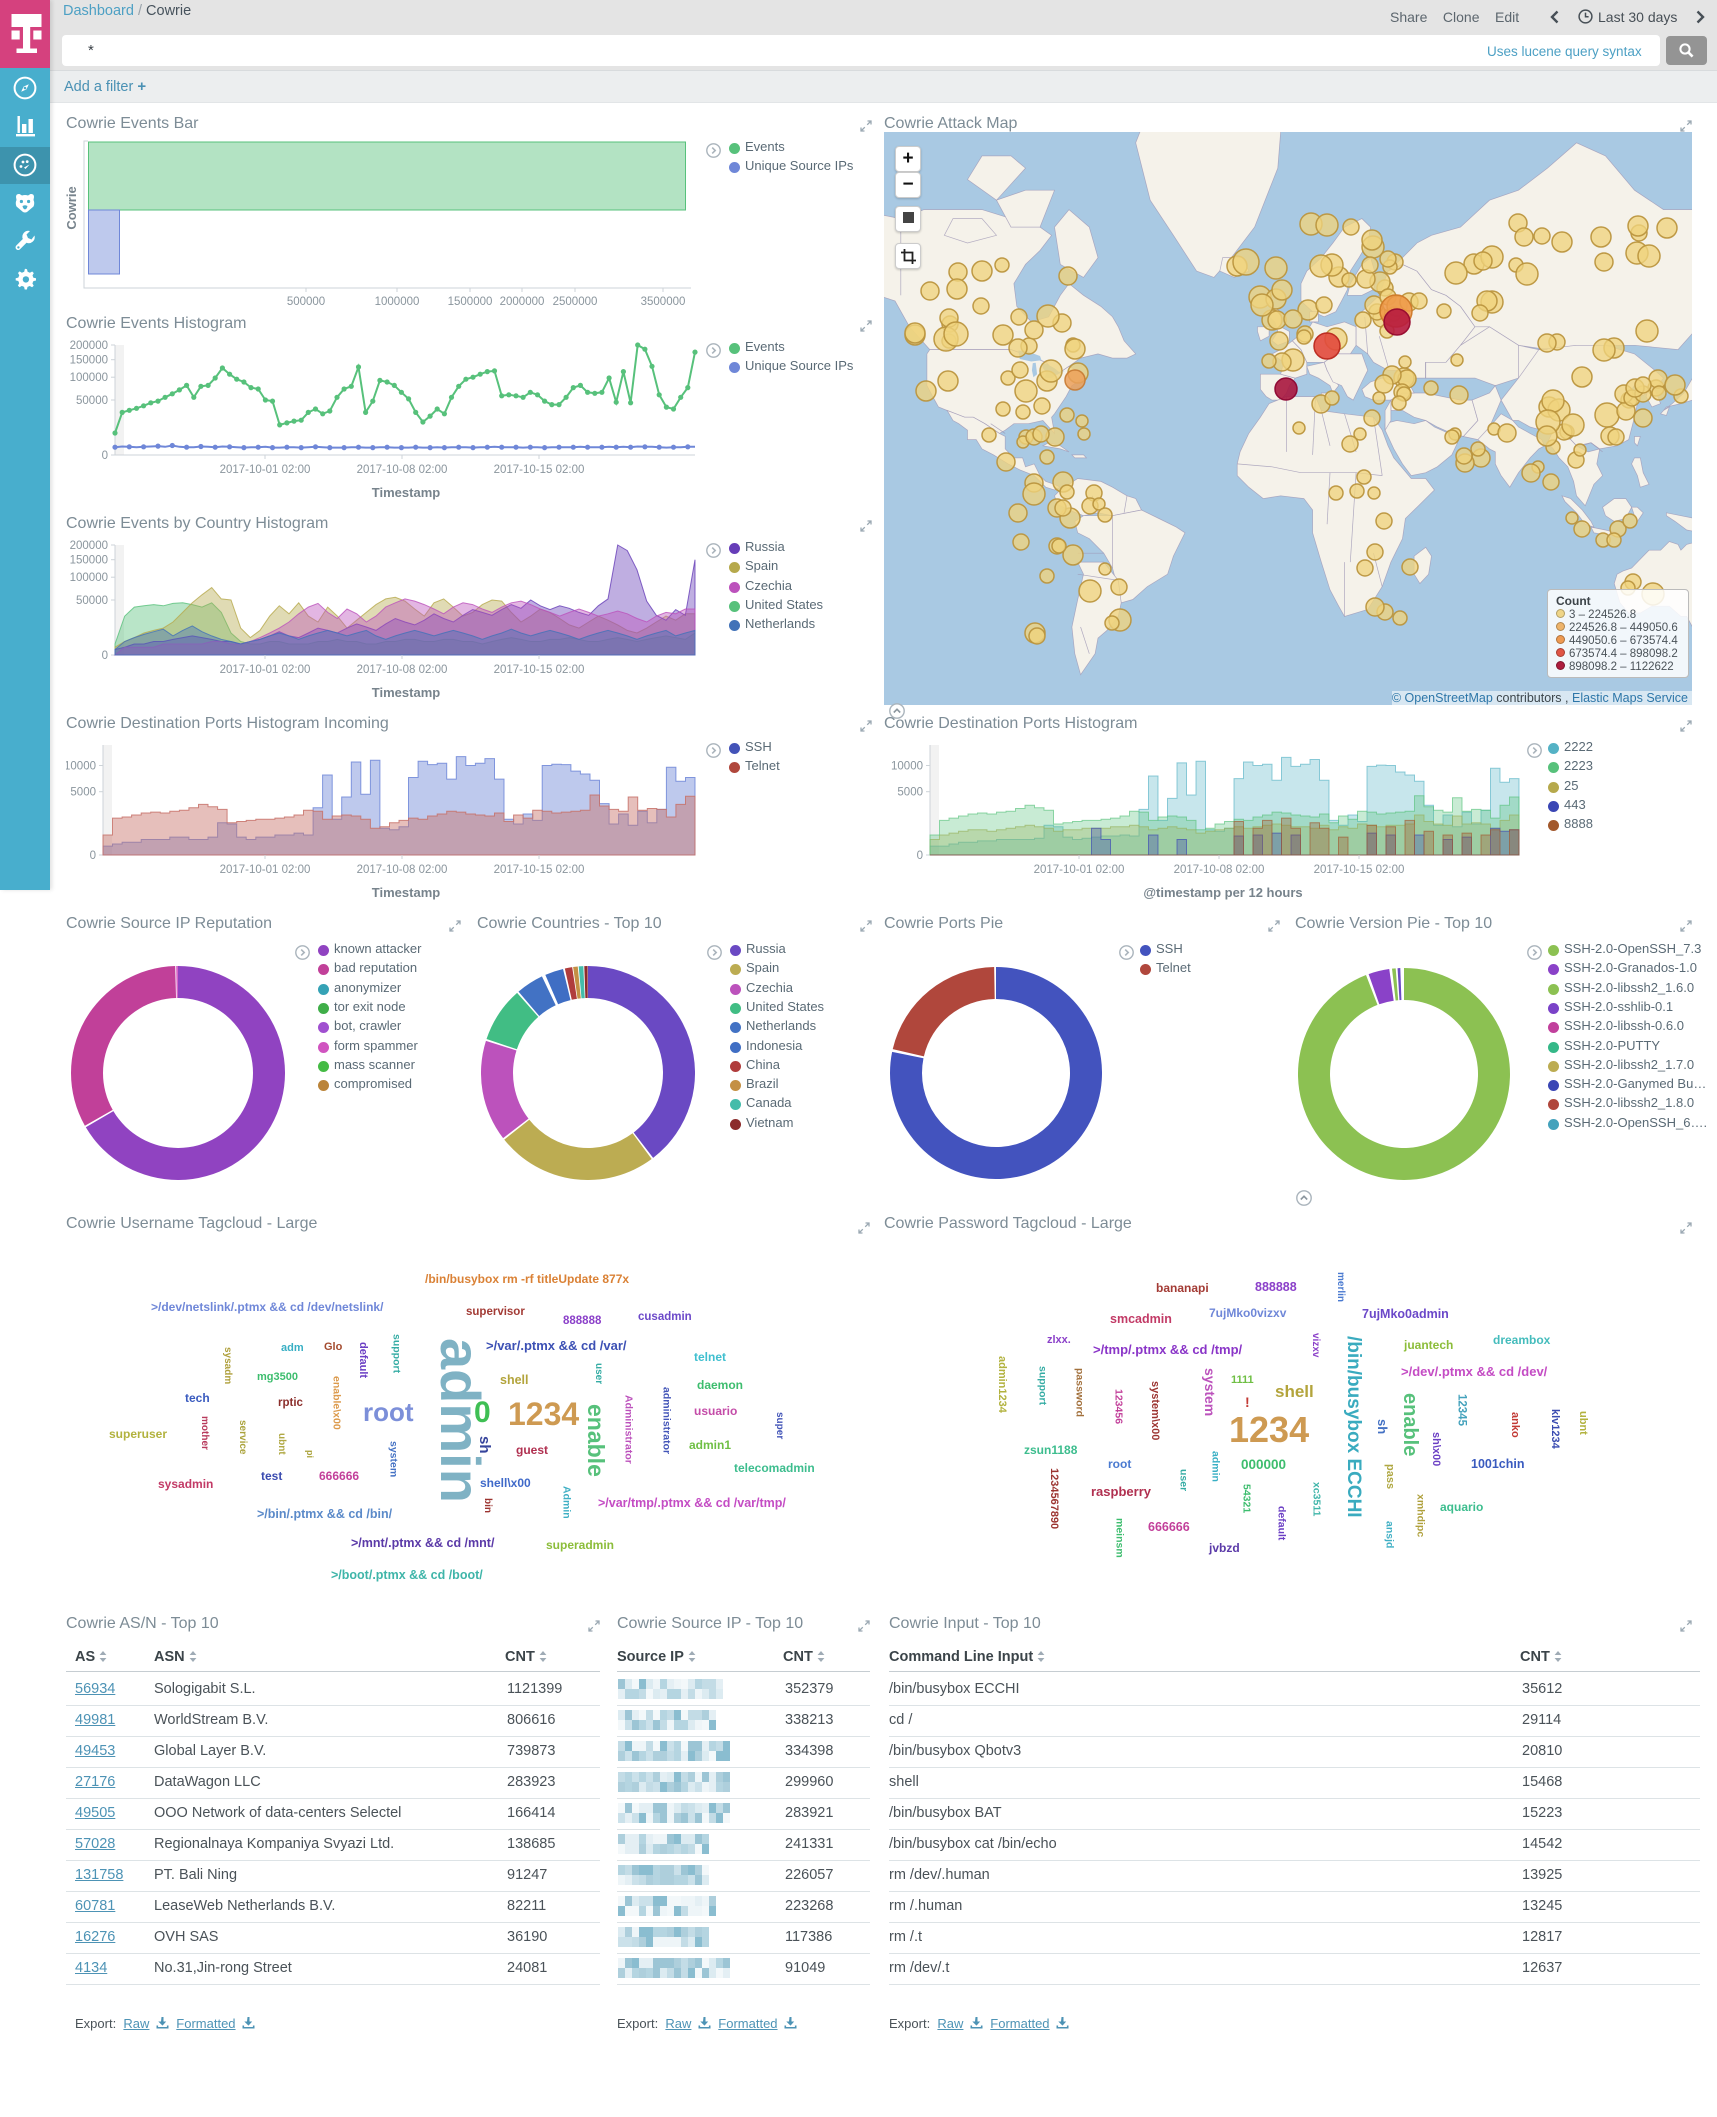 The height and width of the screenshot is (2117, 1717). Describe the element at coordinates (1222, 892) in the screenshot. I see `svg-text: @timestamp per 12 hours` at that location.